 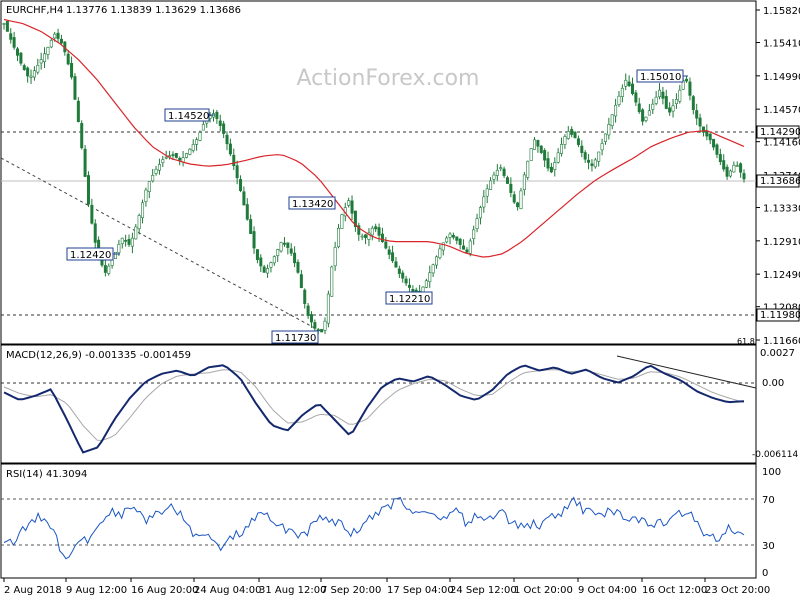 I want to click on time-axis-label: 16 Oct 12:00, so click(x=674, y=590).